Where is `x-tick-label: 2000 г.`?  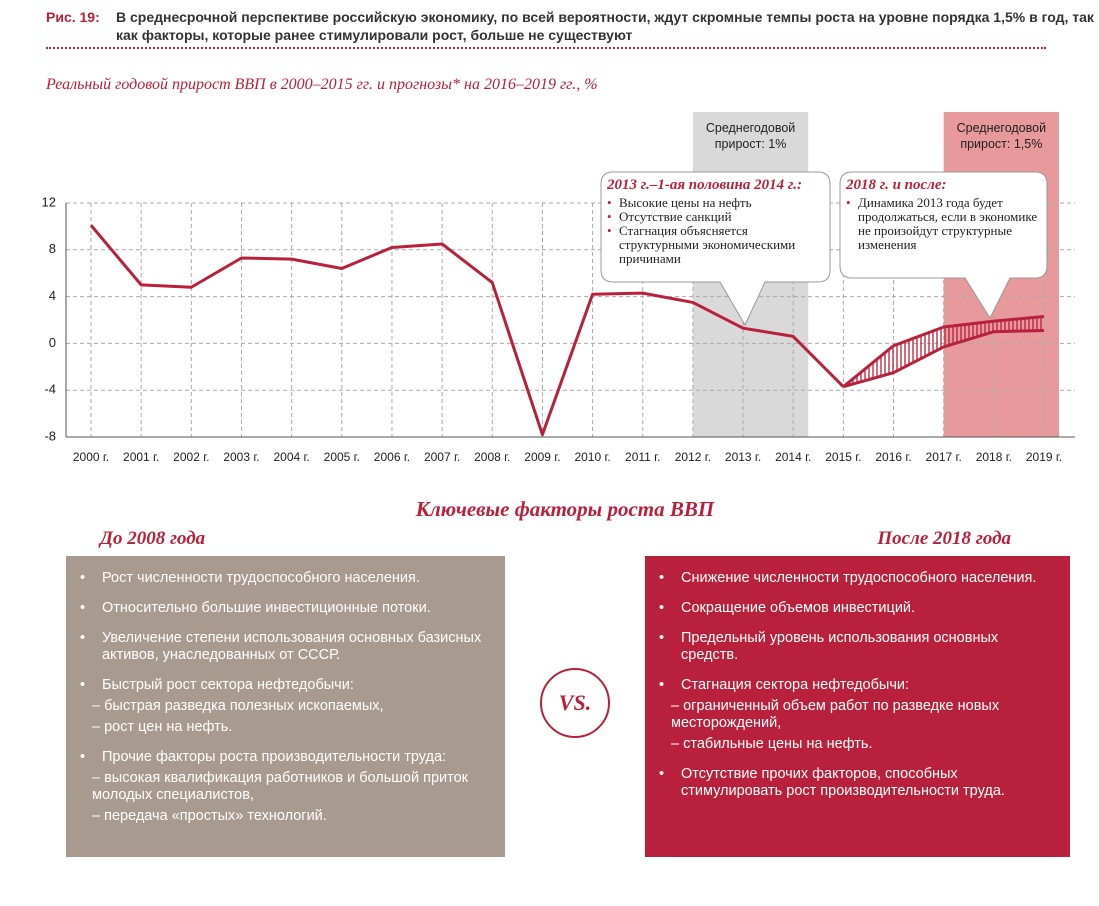
x-tick-label: 2000 г. is located at coordinates (91, 457).